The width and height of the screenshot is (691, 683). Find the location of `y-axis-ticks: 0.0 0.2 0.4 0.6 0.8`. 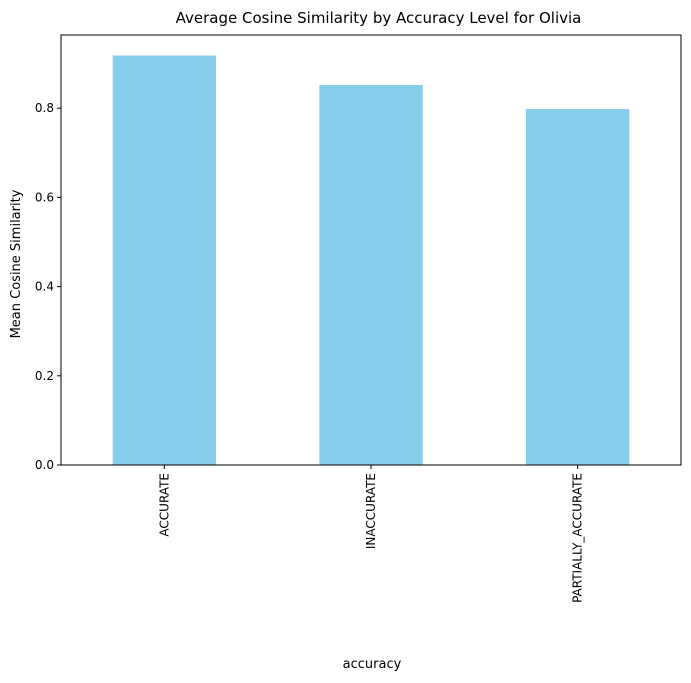

y-axis-ticks: 0.0 0.2 0.4 0.6 0.8 is located at coordinates (48, 286).